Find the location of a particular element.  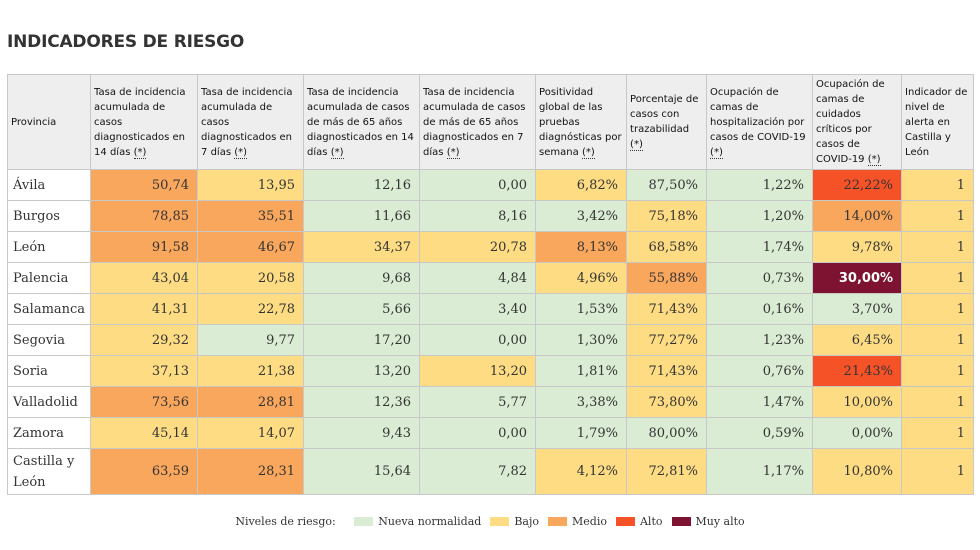

indicator-cell: 9,78% is located at coordinates (857, 247).